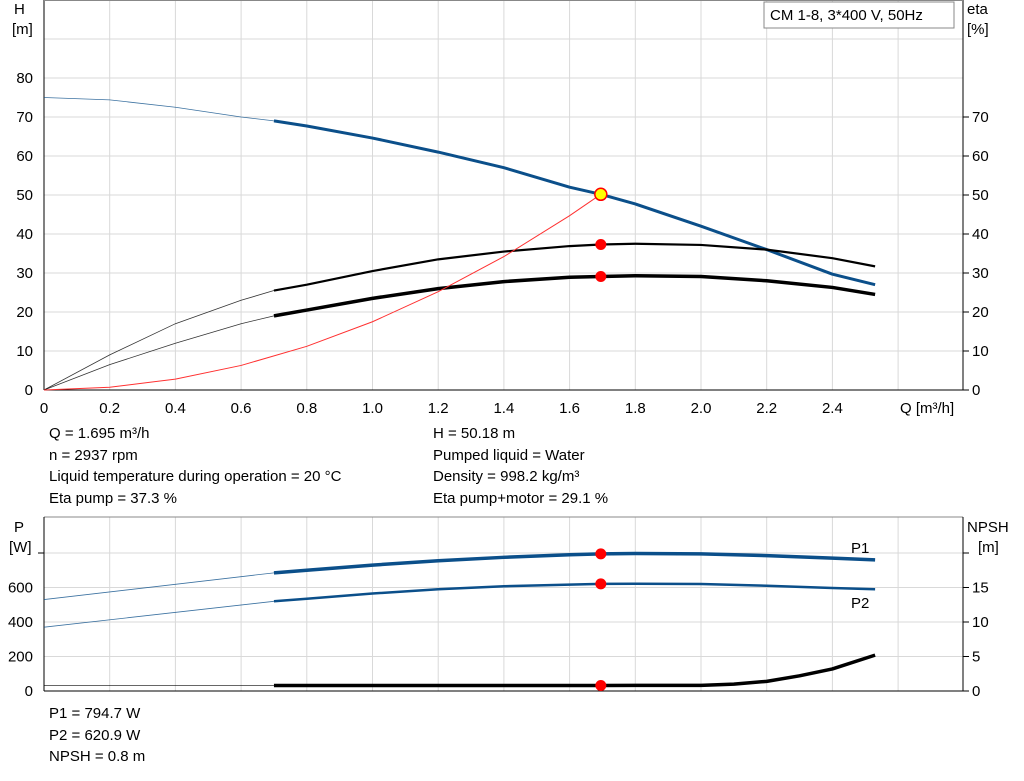 The height and width of the screenshot is (781, 1024). I want to click on p1-duty-point, so click(601, 554).